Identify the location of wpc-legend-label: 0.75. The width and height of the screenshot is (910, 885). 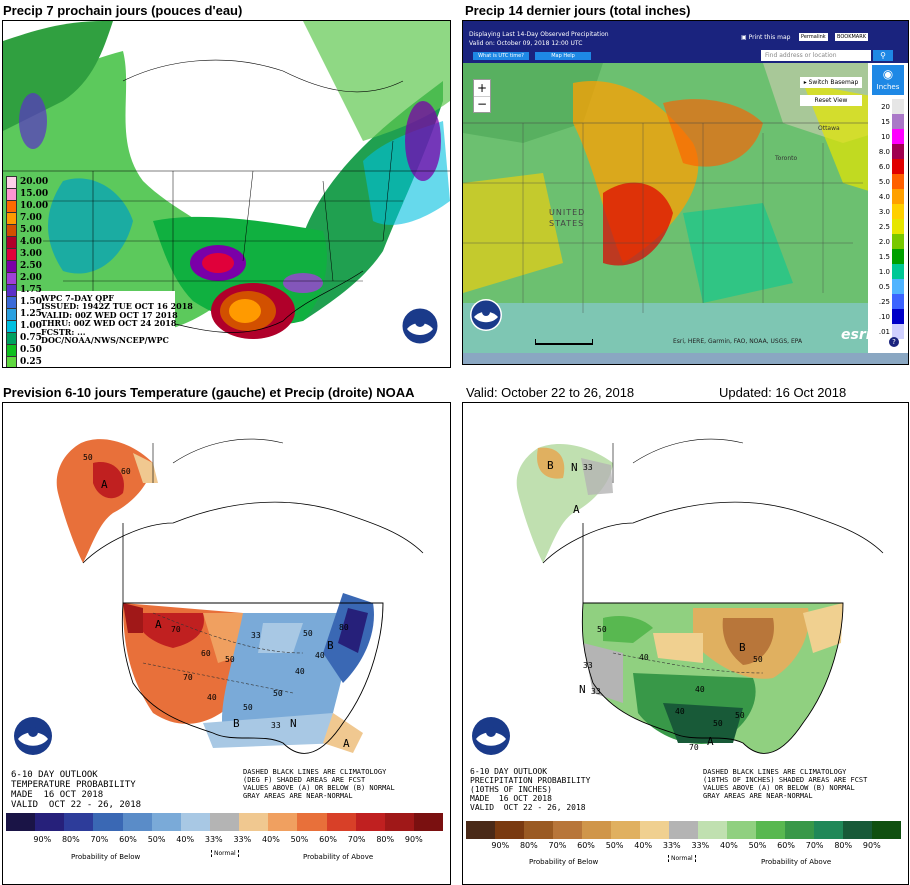
(31, 337).